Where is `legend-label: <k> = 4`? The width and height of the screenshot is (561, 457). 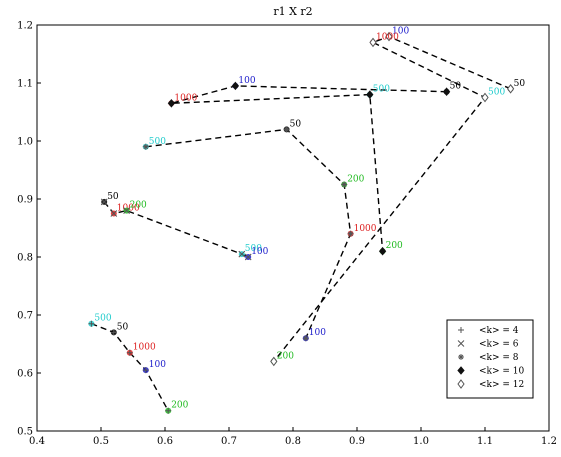 legend-label: <k> = 4 is located at coordinates (499, 331).